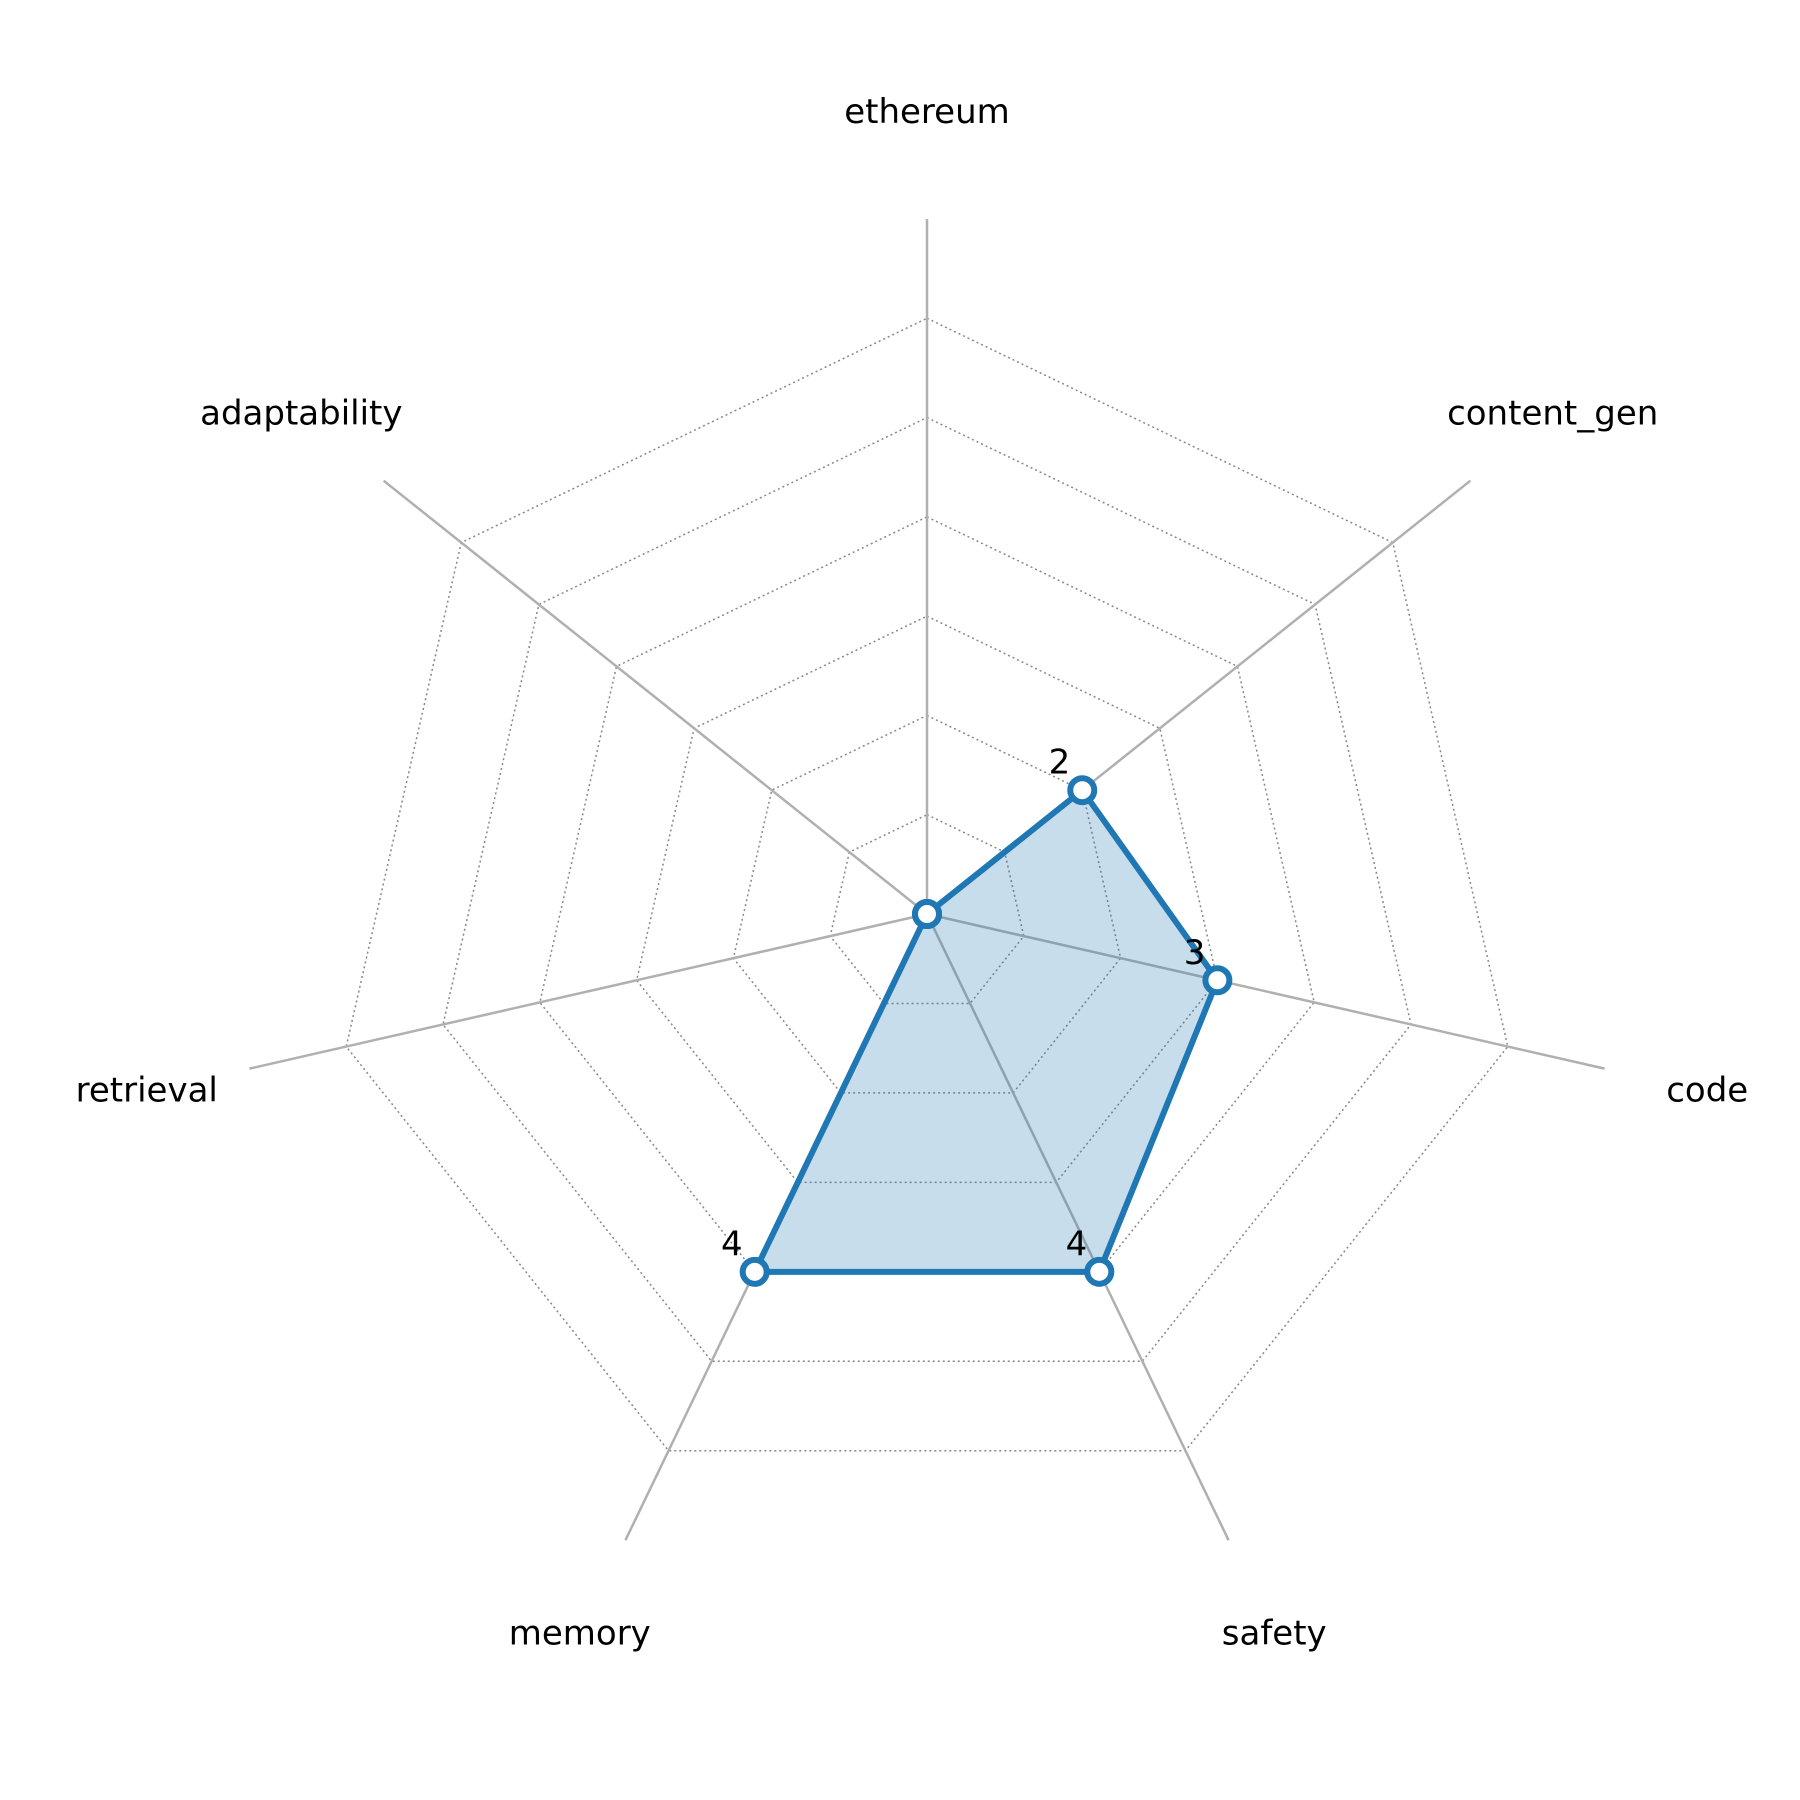 The height and width of the screenshot is (1800, 1800). Describe the element at coordinates (1060, 763) in the screenshot. I see `data-label: 2` at that location.